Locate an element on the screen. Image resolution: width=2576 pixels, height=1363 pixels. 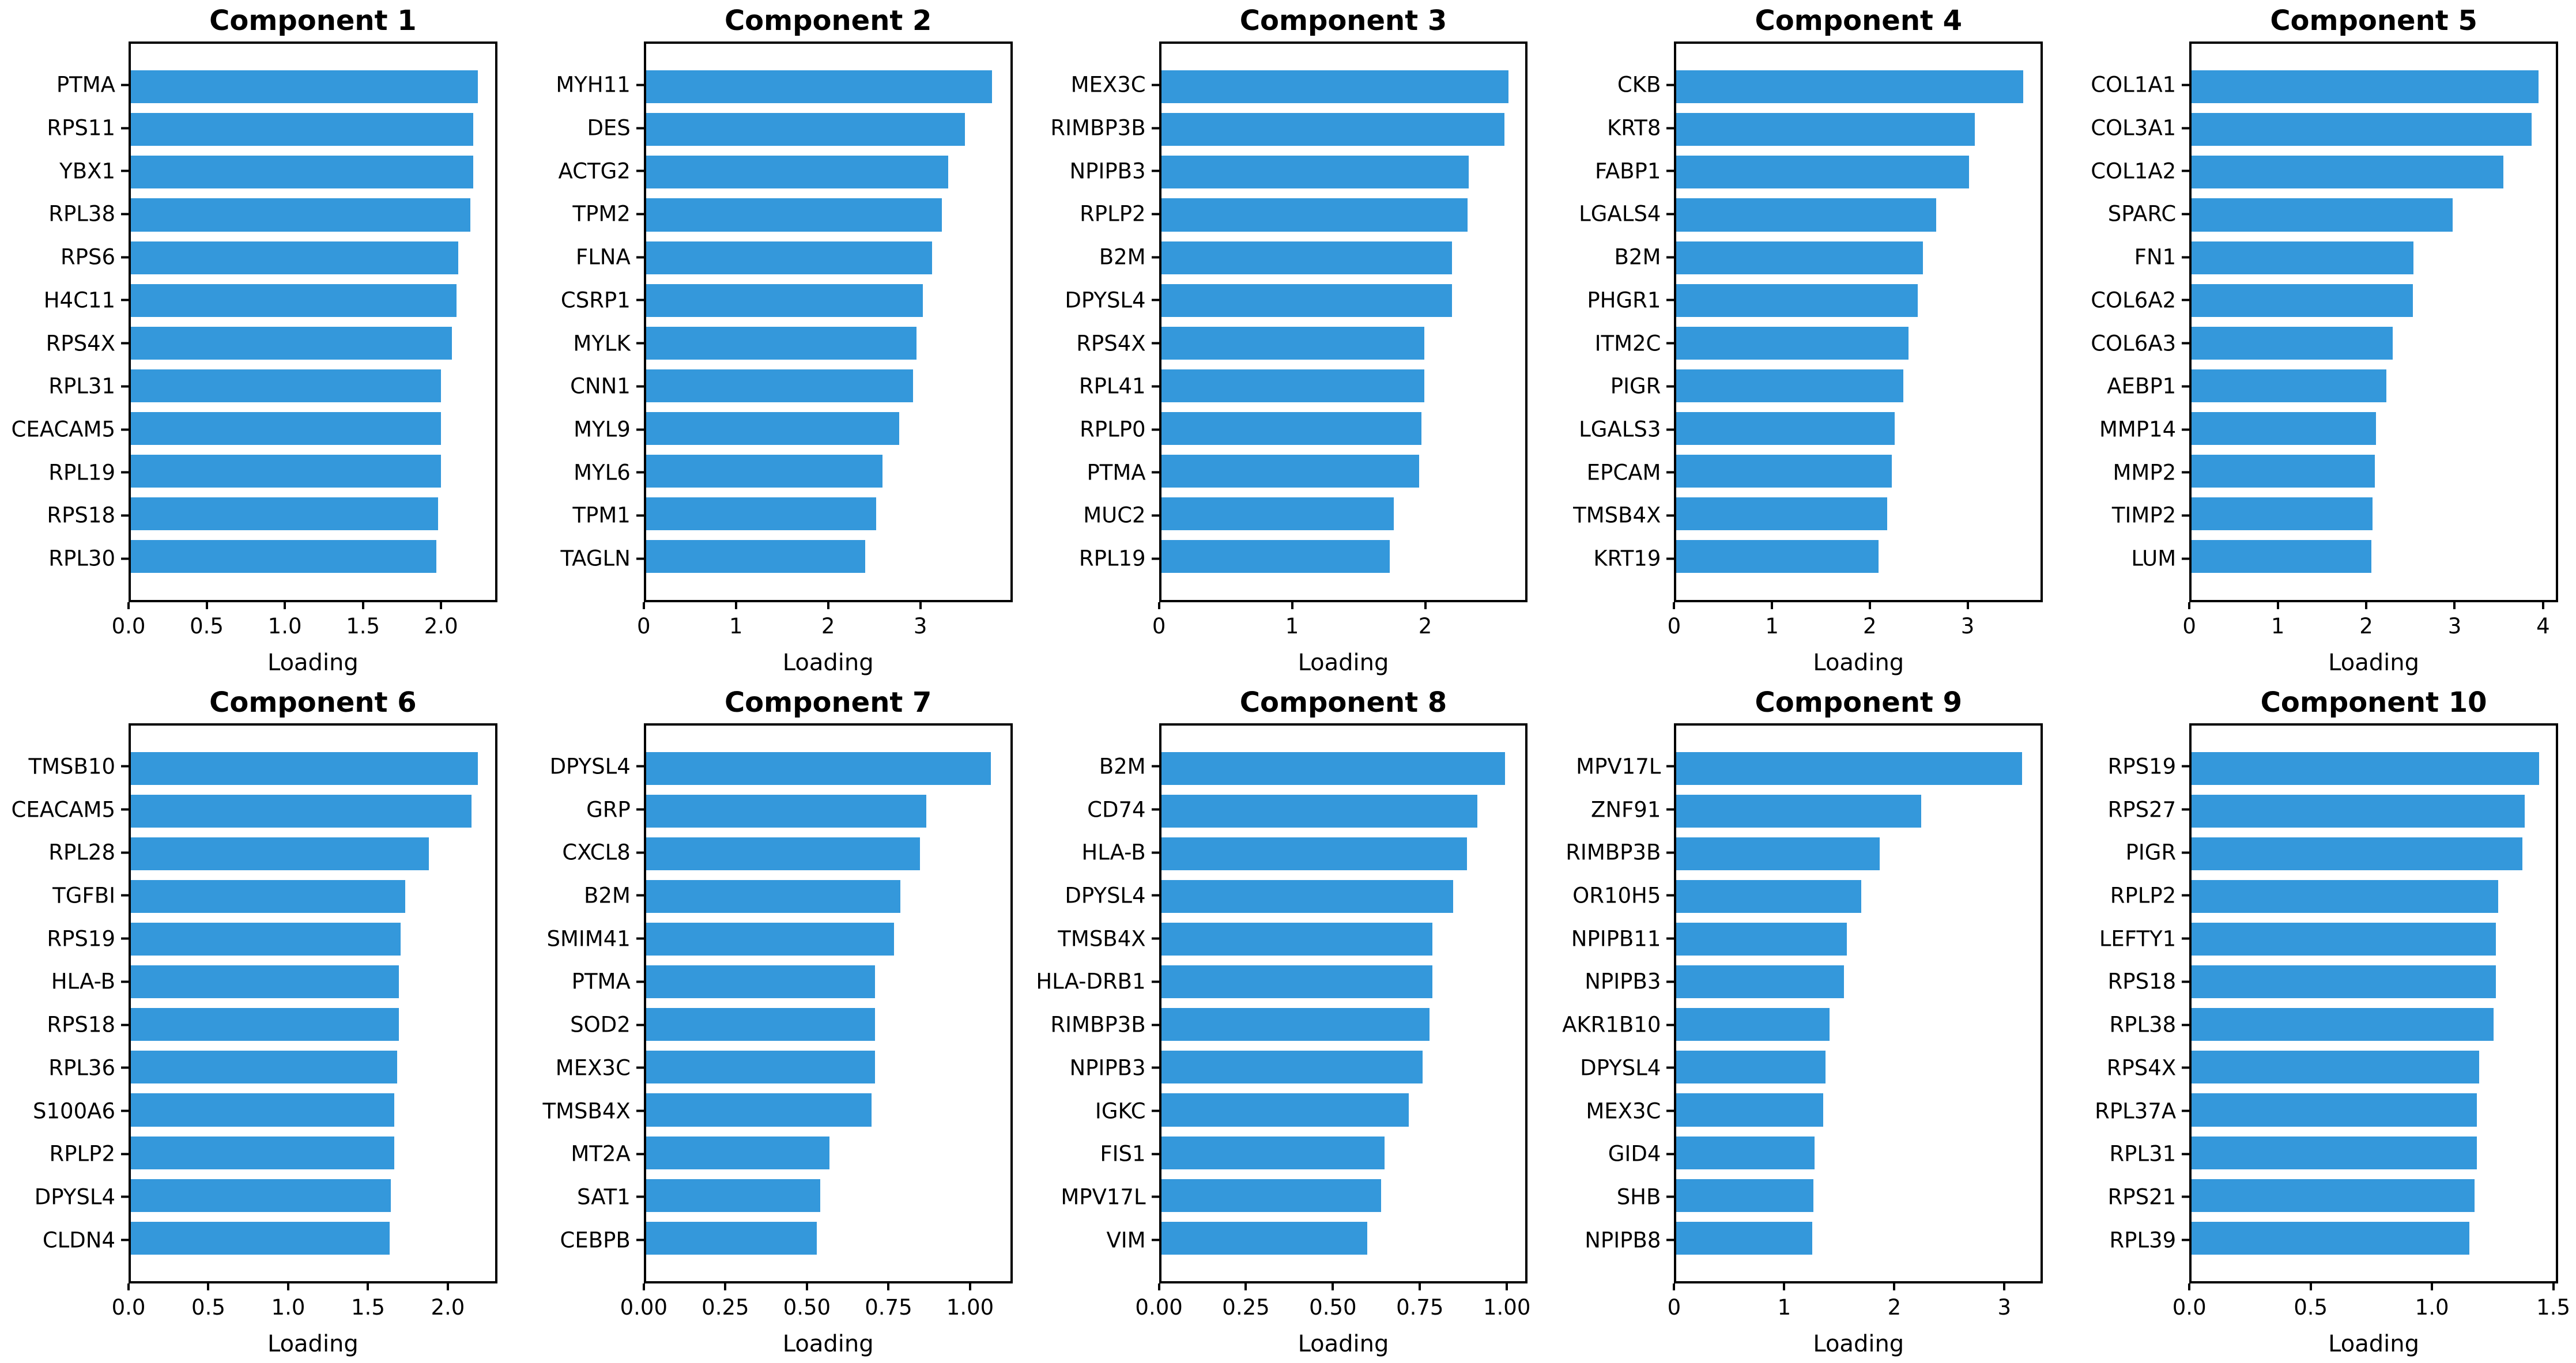
bar-col6a3 is located at coordinates (2292, 343).